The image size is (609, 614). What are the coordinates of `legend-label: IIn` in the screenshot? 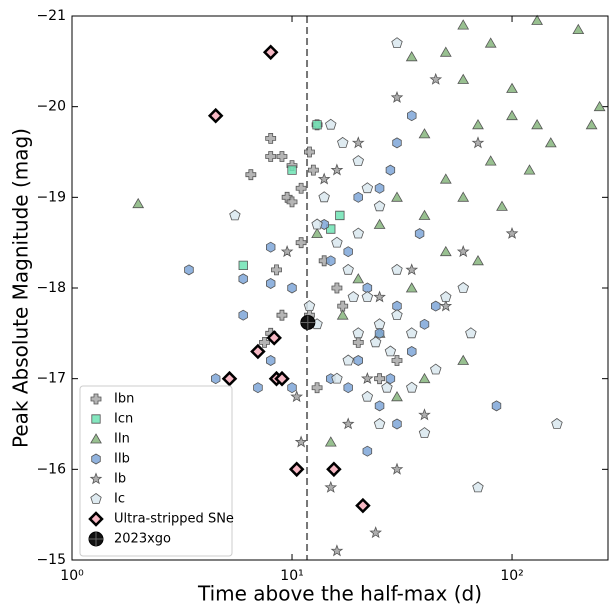 It's located at (122, 439).